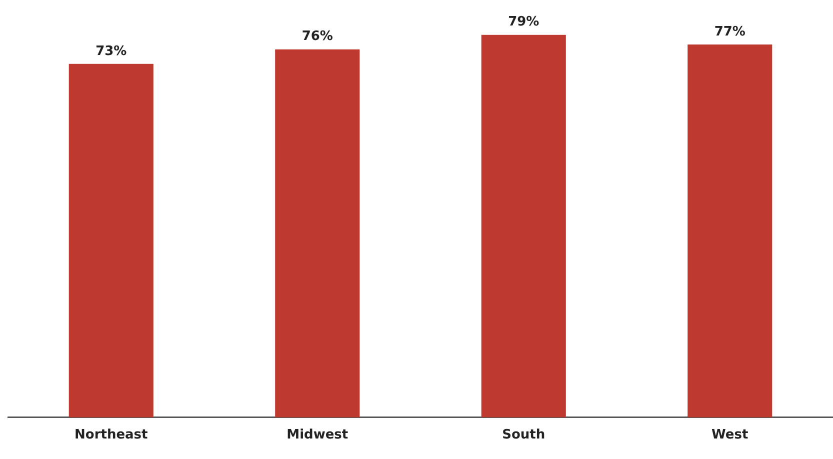 Image resolution: width=833 pixels, height=459 pixels. Describe the element at coordinates (111, 51) in the screenshot. I see `data-label: 73%` at that location.